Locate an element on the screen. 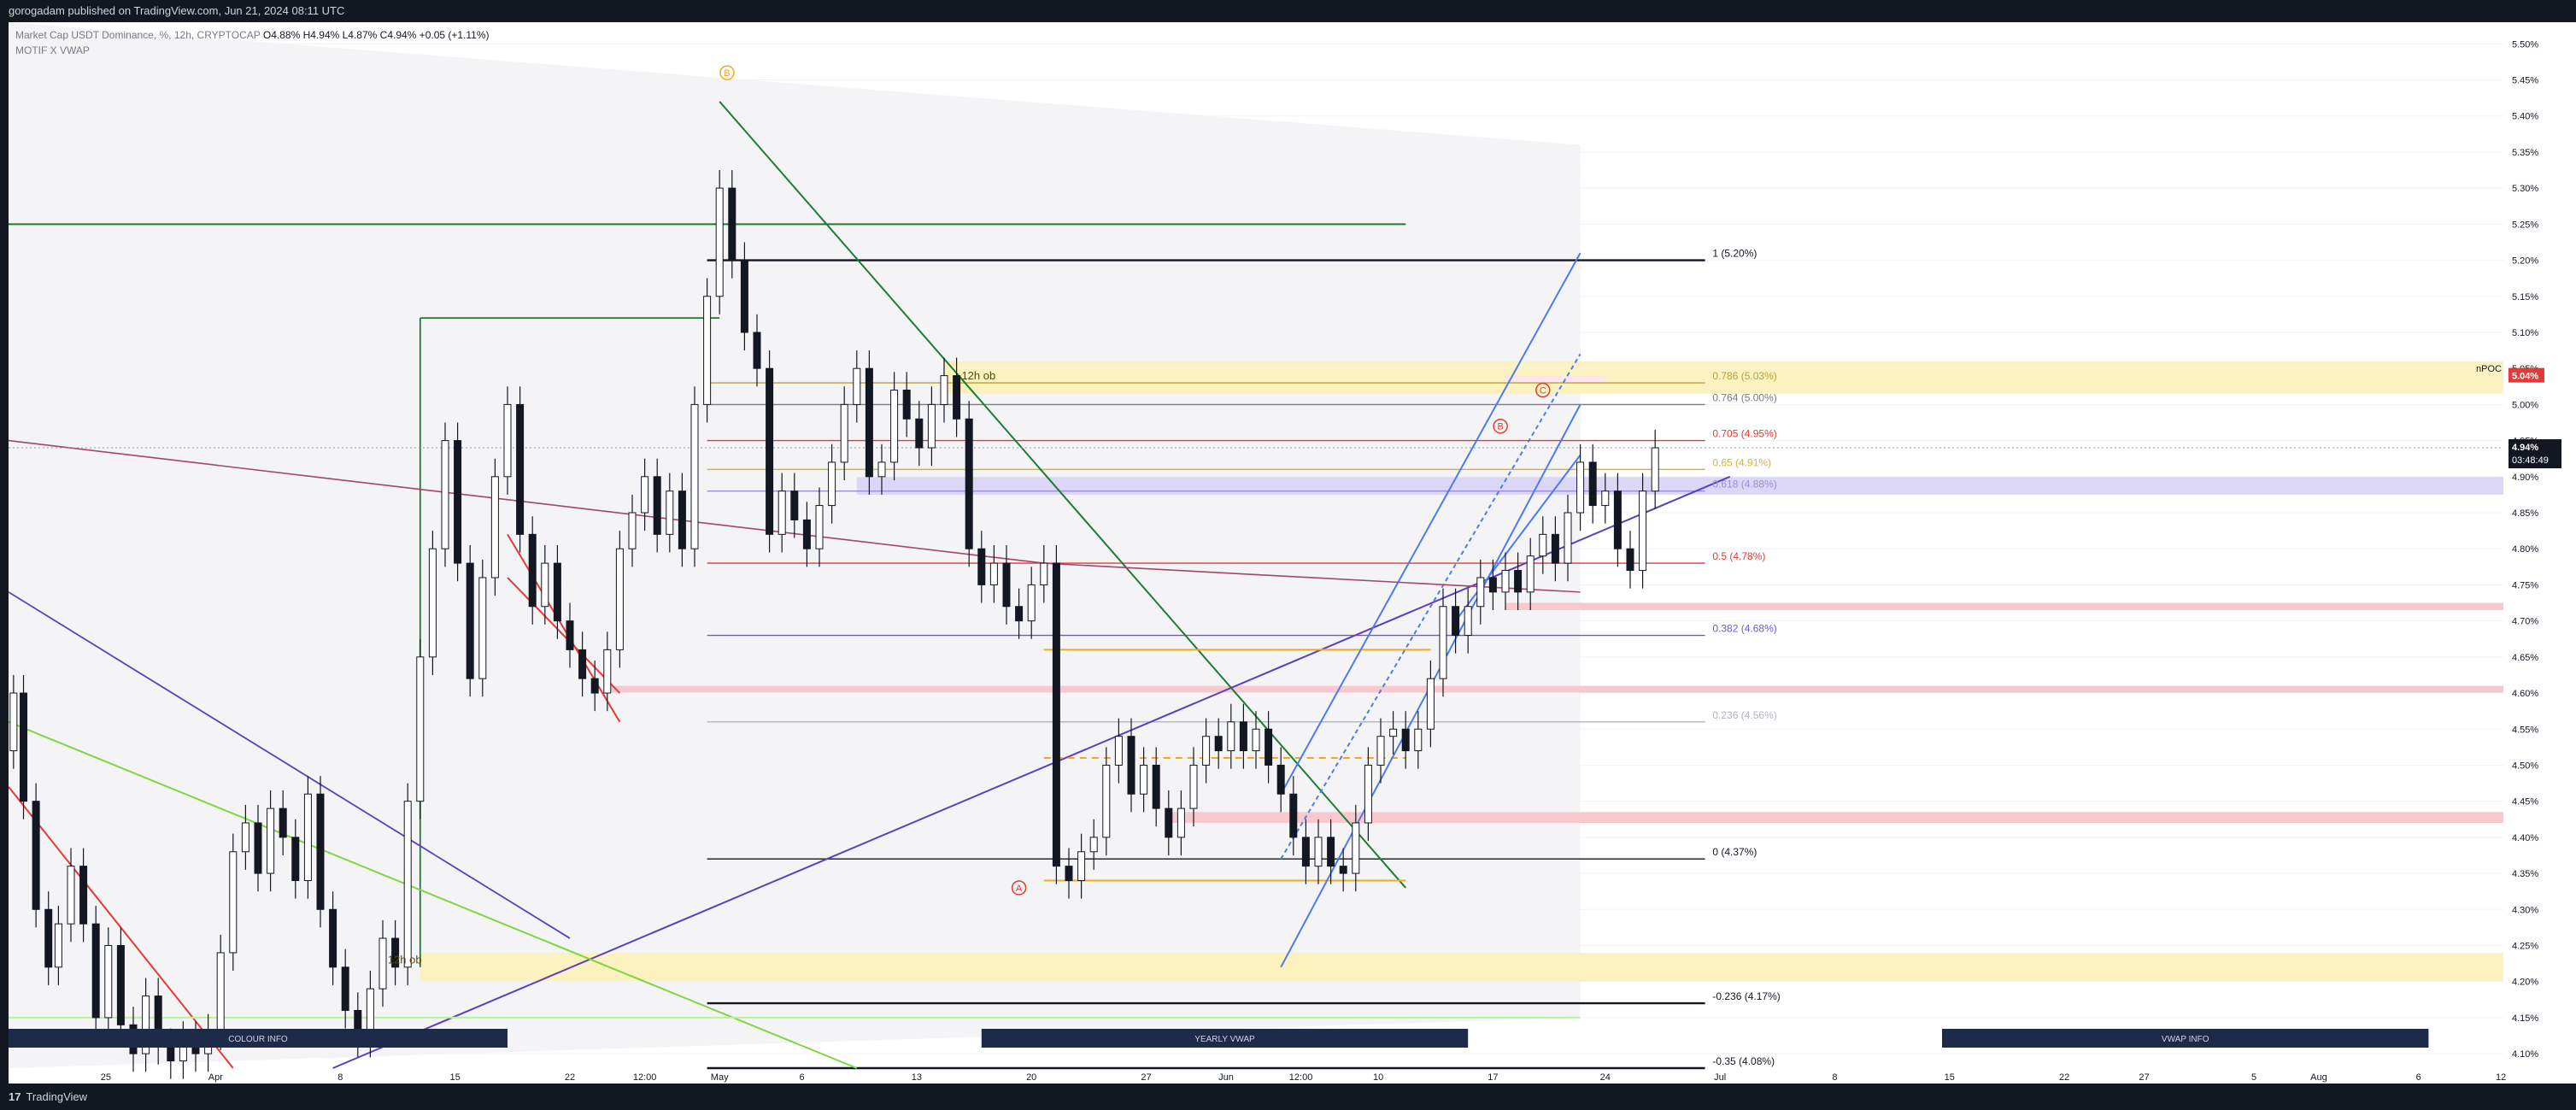 Image resolution: width=2576 pixels, height=1110 pixels. fib-level-label: 0.382 (4.68%) is located at coordinates (1744, 629).